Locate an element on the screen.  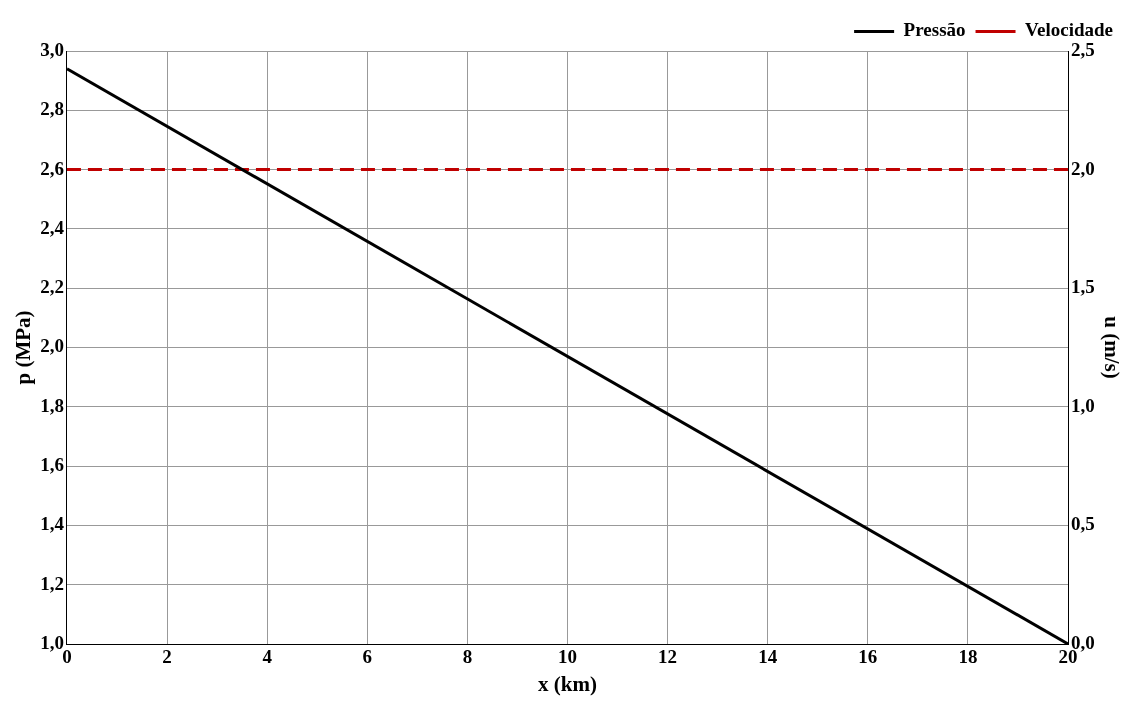
y-tick-label: 1,2 is located at coordinates (52, 583).